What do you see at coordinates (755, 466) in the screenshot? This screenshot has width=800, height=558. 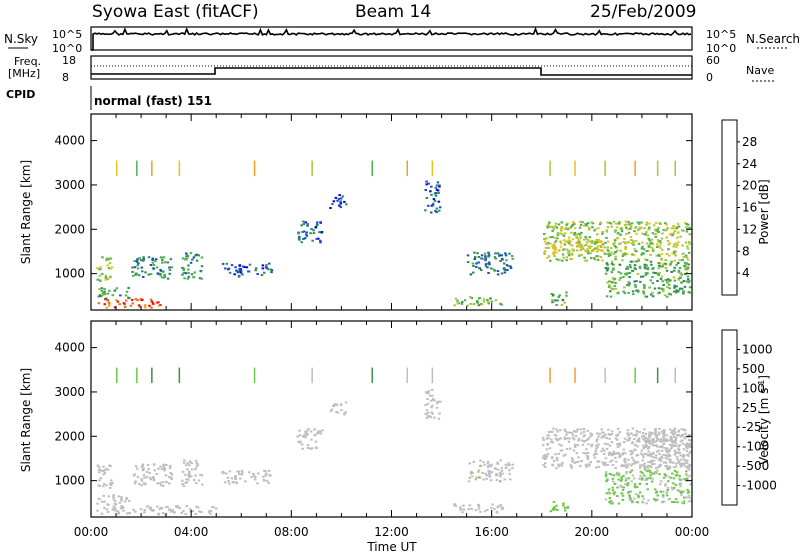 I see `velocity-colorbar-tick-label: -500` at bounding box center [755, 466].